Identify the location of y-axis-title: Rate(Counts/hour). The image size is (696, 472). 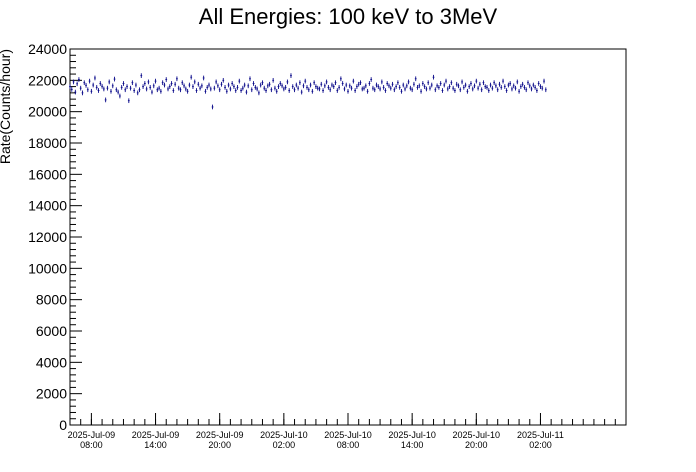
(6, 106).